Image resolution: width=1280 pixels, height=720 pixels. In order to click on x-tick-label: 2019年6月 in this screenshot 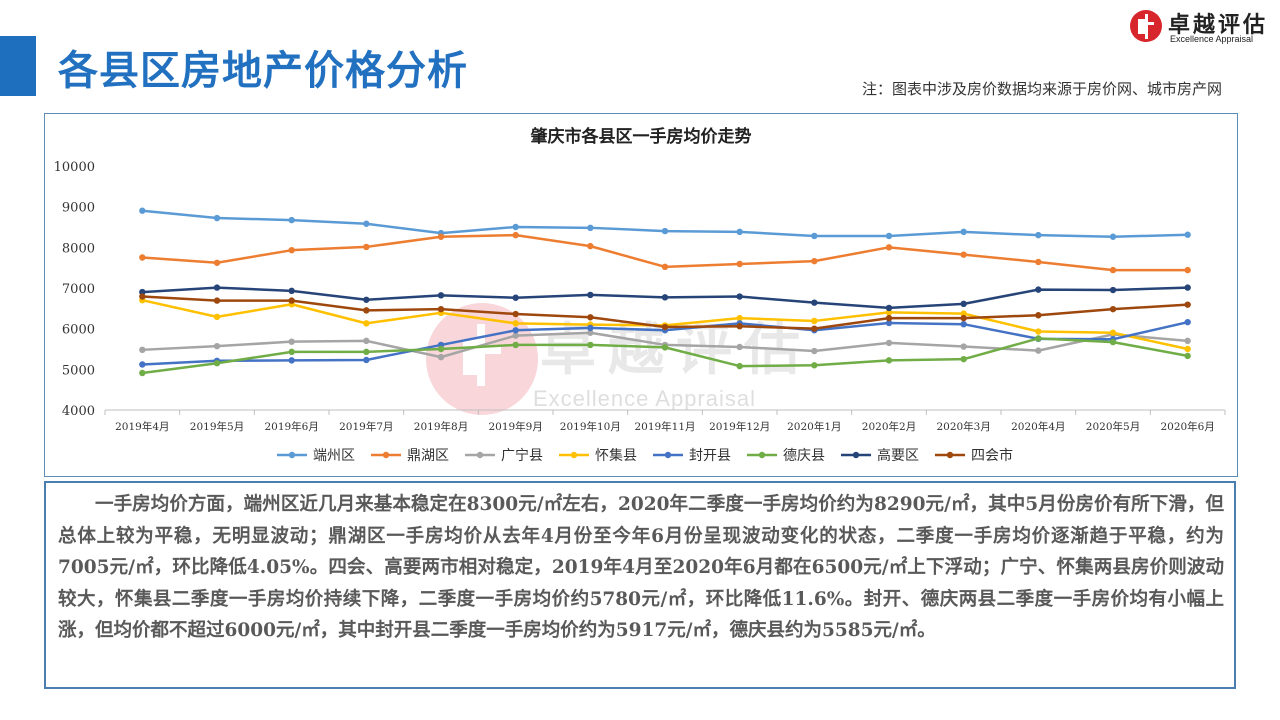, I will do `click(291, 426)`.